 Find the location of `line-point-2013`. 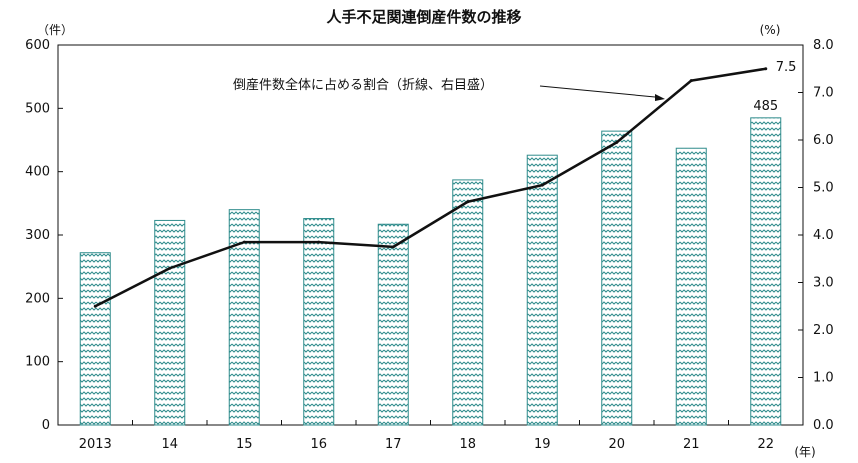

line-point-2013 is located at coordinates (95, 306).